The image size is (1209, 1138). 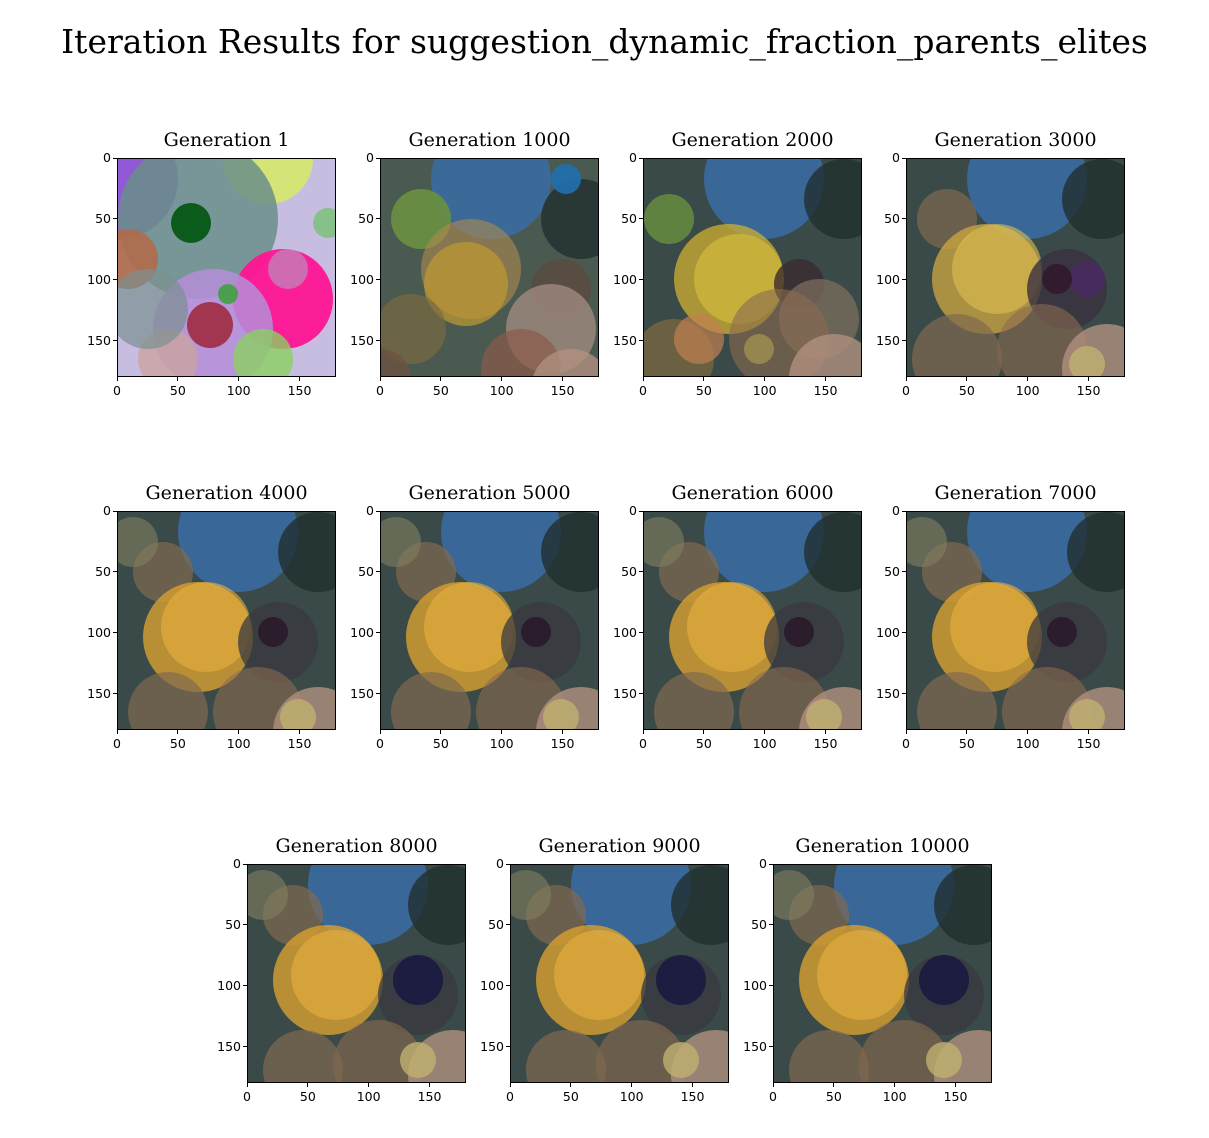 What do you see at coordinates (882, 846) in the screenshot?
I see `panel-title: Generation 10000` at bounding box center [882, 846].